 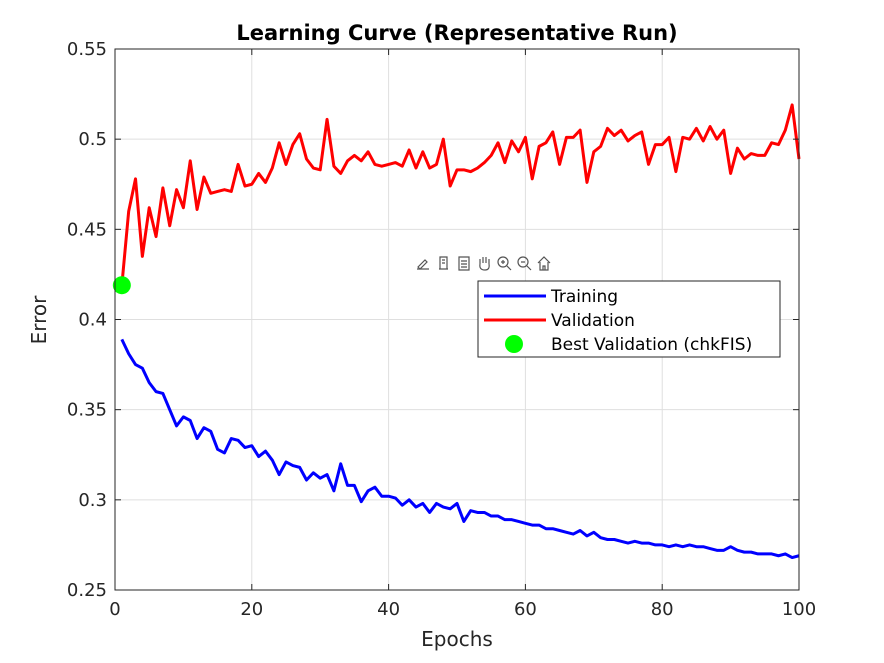 I want to click on y-tick-label: 0.5, so click(x=92, y=139).